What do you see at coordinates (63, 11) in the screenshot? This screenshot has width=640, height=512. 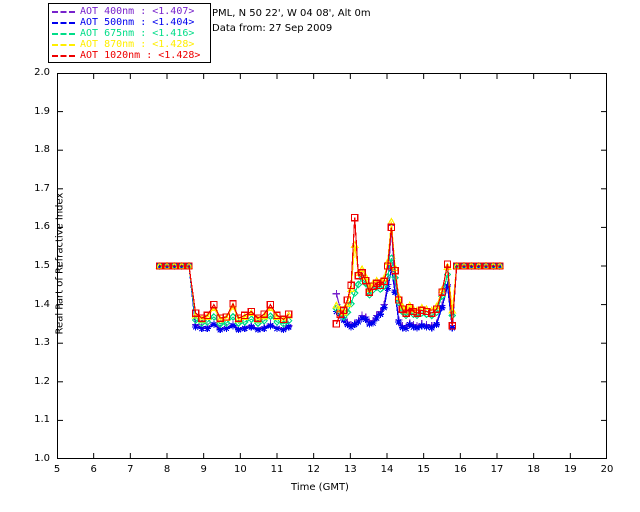 I see `legend-dash-400nm` at bounding box center [63, 11].